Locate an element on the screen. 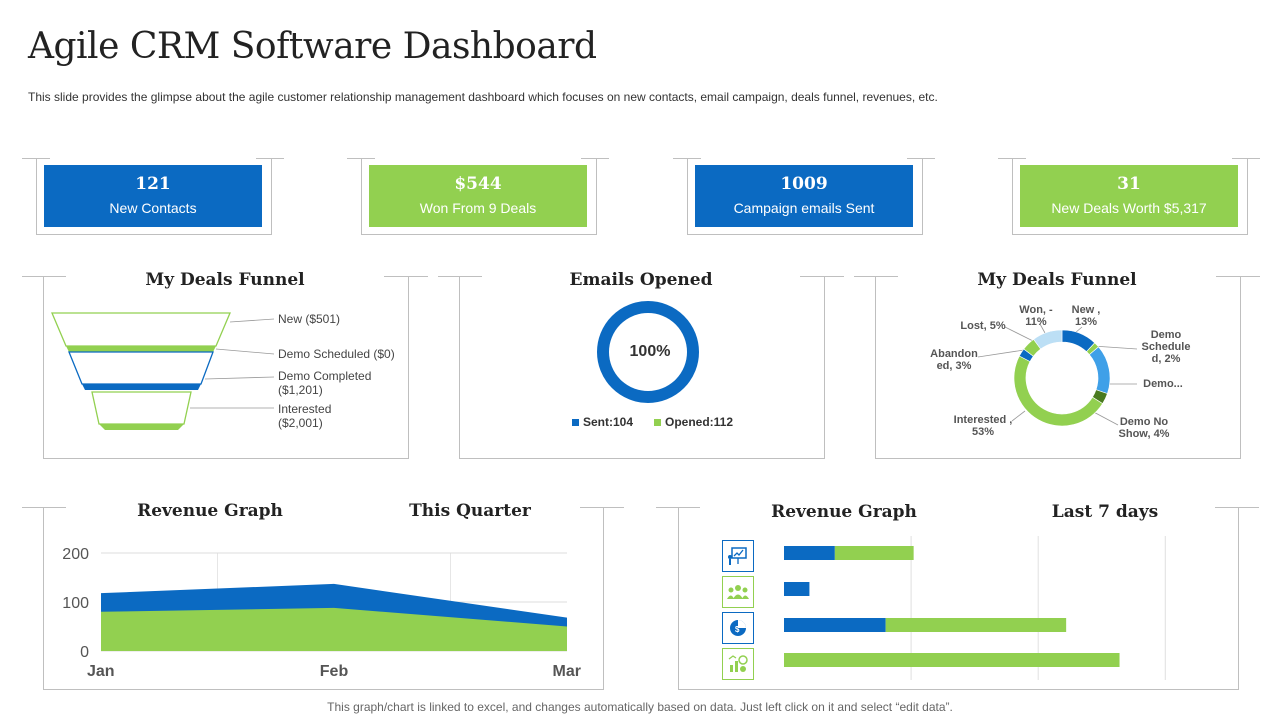 This screenshot has width=1280, height=720. donut-label-abandoned: Abandon ed, 3% is located at coordinates (954, 360).